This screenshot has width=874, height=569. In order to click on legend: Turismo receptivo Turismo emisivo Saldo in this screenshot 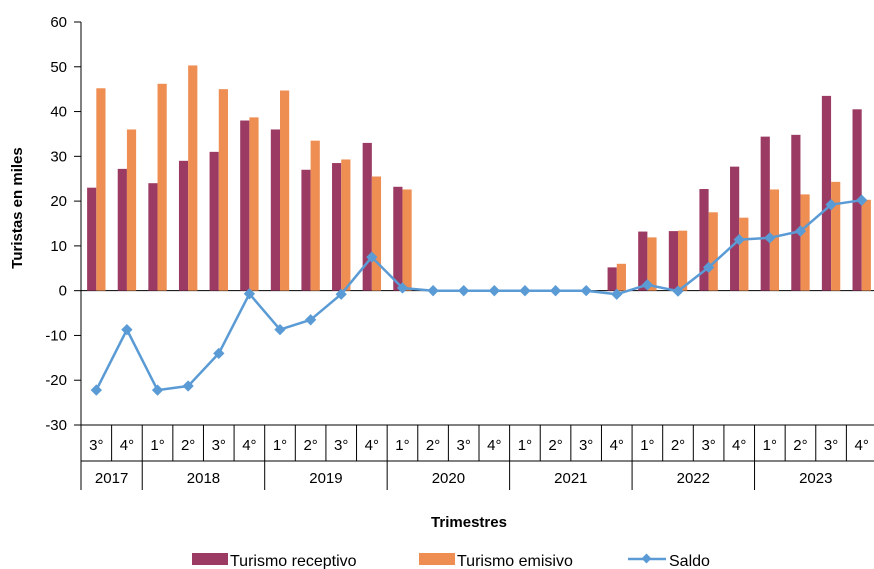, I will do `click(451, 561)`.